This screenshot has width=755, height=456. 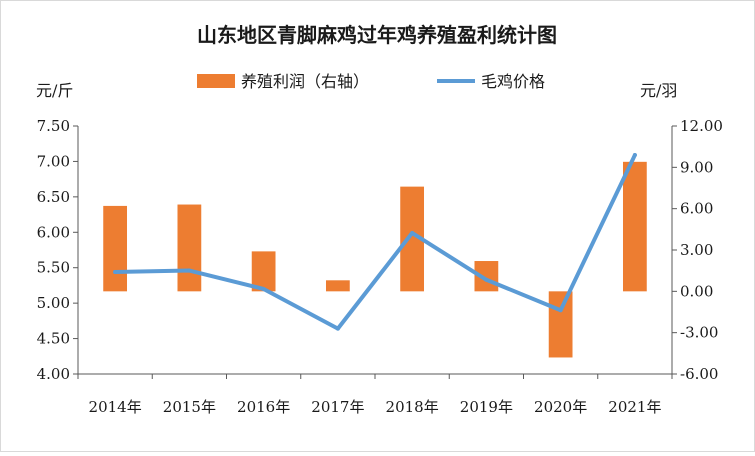 I want to click on bar-profit-2016年, so click(x=263, y=271).